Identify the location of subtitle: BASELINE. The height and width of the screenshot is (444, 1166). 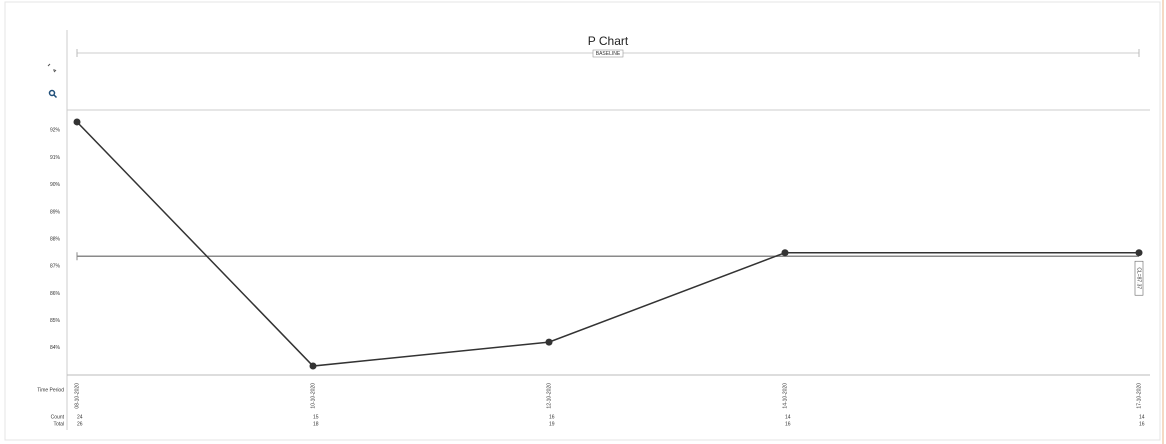
(608, 54).